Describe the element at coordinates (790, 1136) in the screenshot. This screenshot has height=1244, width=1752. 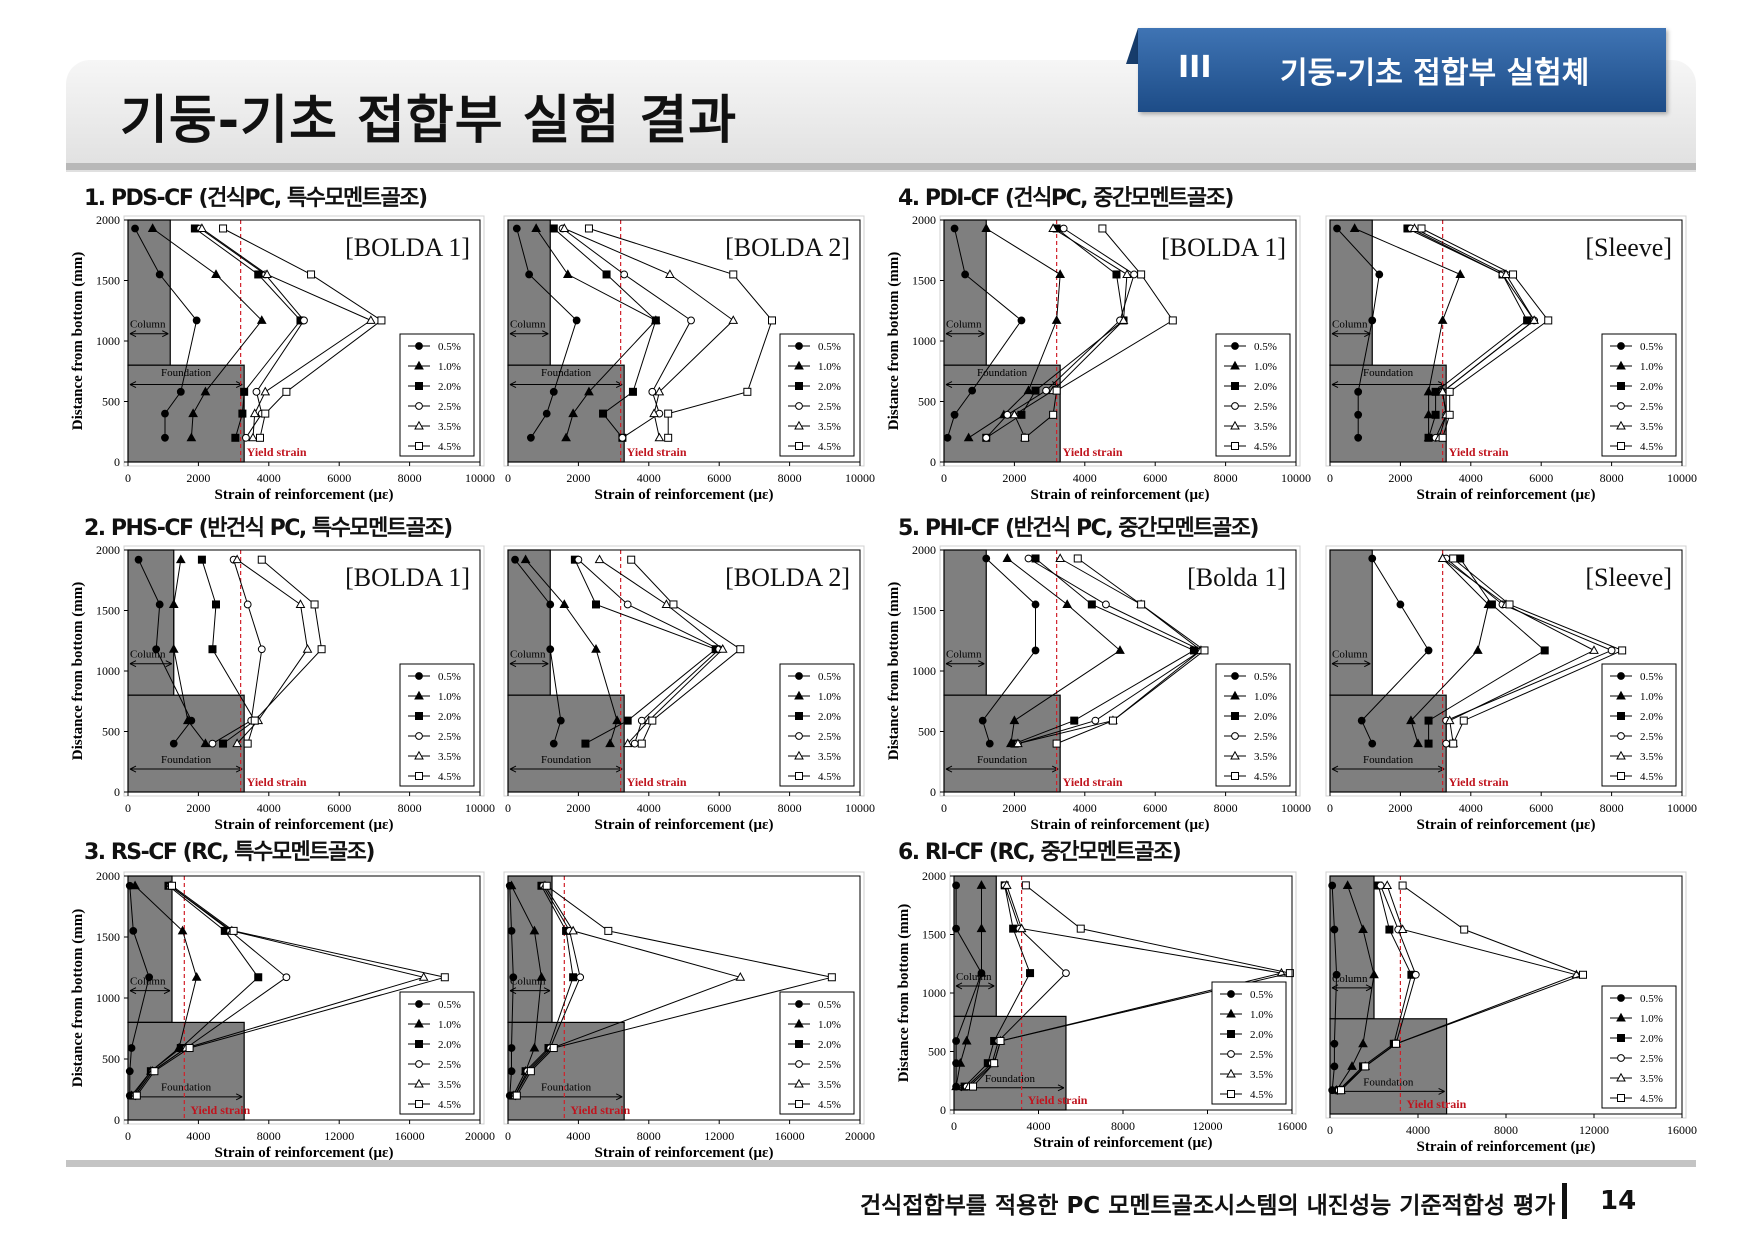
I see `x-tick-label: 16000` at that location.